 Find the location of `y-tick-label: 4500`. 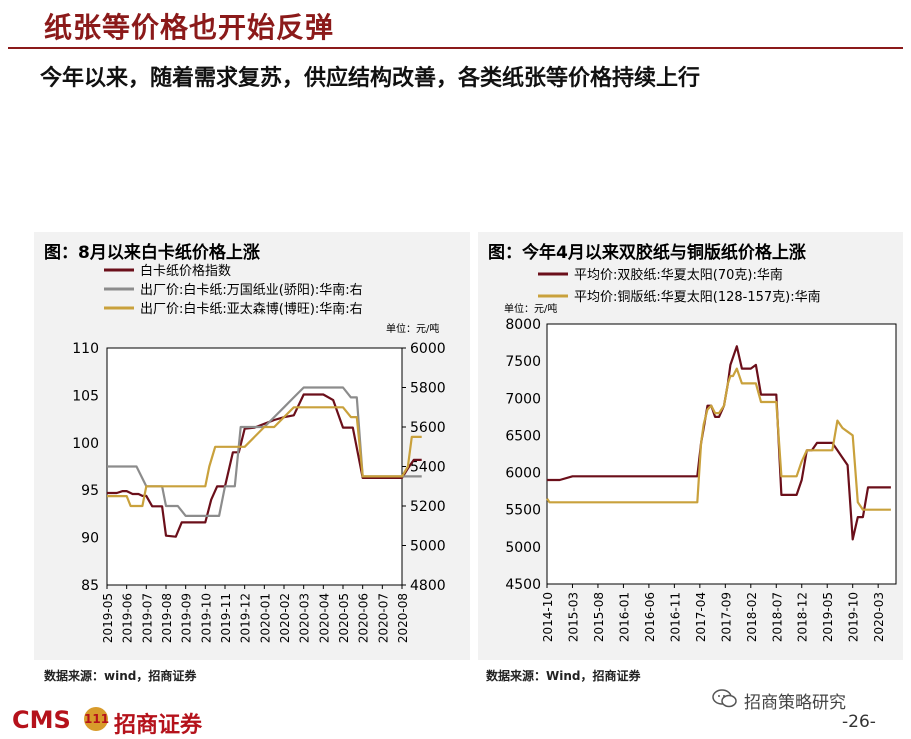

y-tick-label: 4500 is located at coordinates (523, 585).